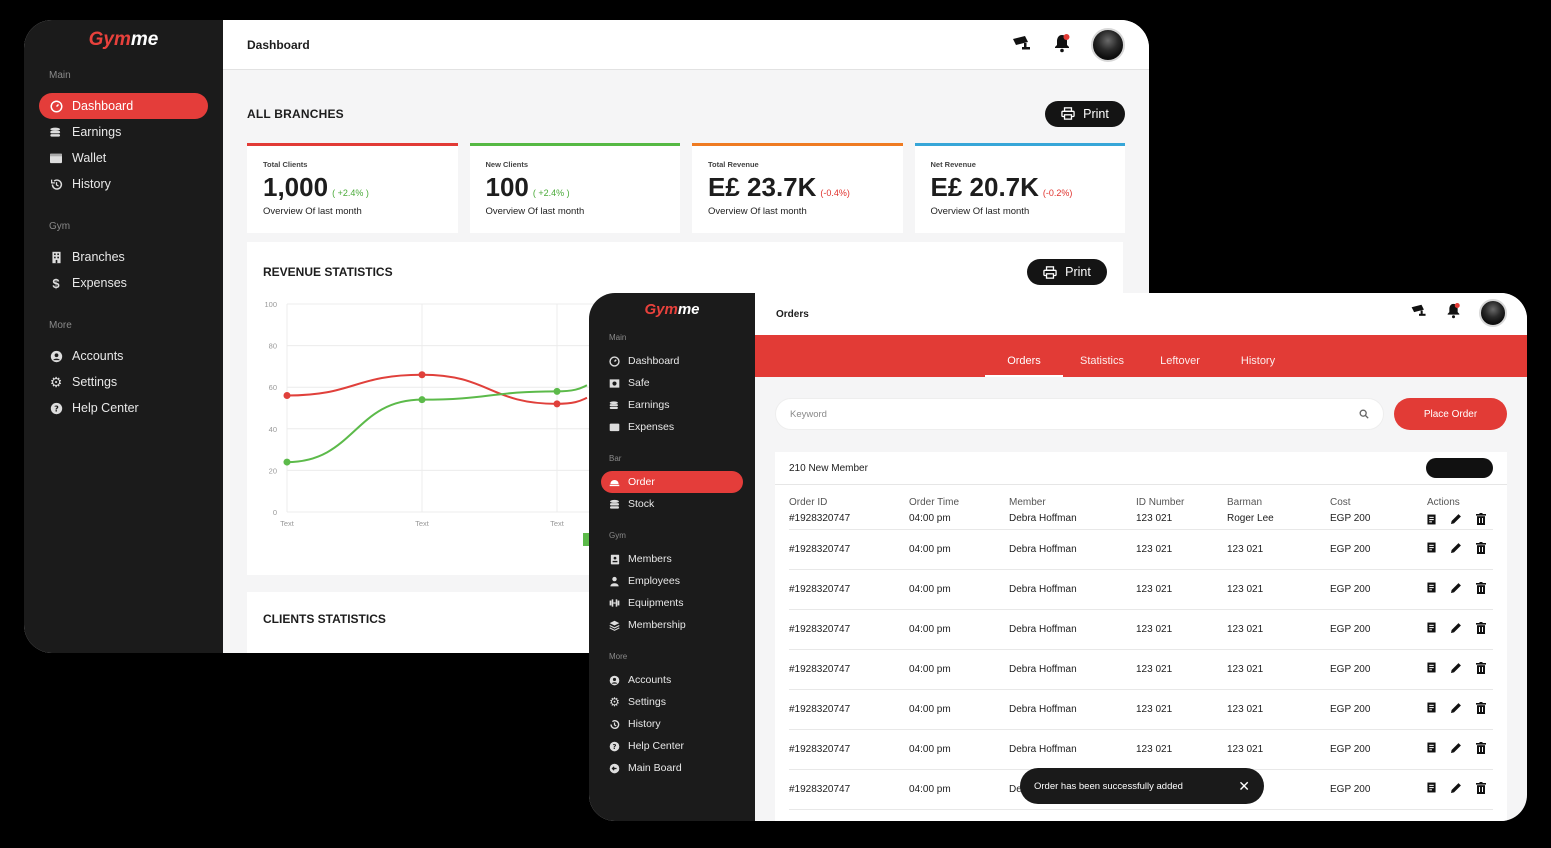 Image resolution: width=1551 pixels, height=848 pixels. Describe the element at coordinates (672, 504) in the screenshot. I see `sidebar-item-stock: Stock` at that location.